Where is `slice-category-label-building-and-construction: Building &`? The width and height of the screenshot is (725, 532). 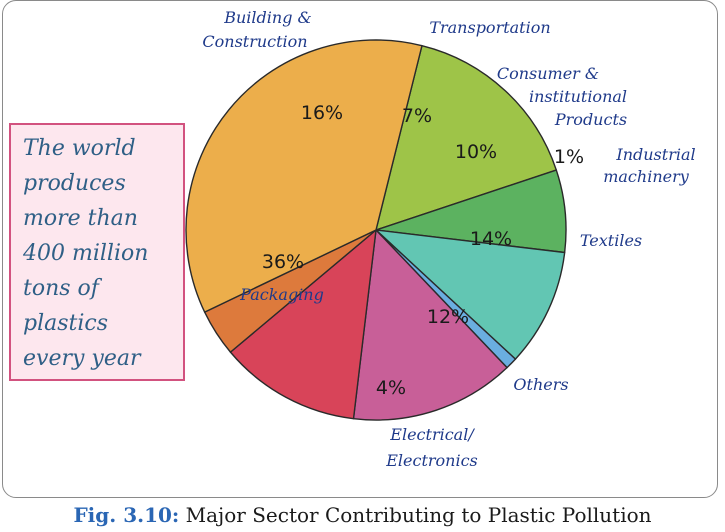 slice-category-label-building-and-construction: Building & is located at coordinates (267, 17).